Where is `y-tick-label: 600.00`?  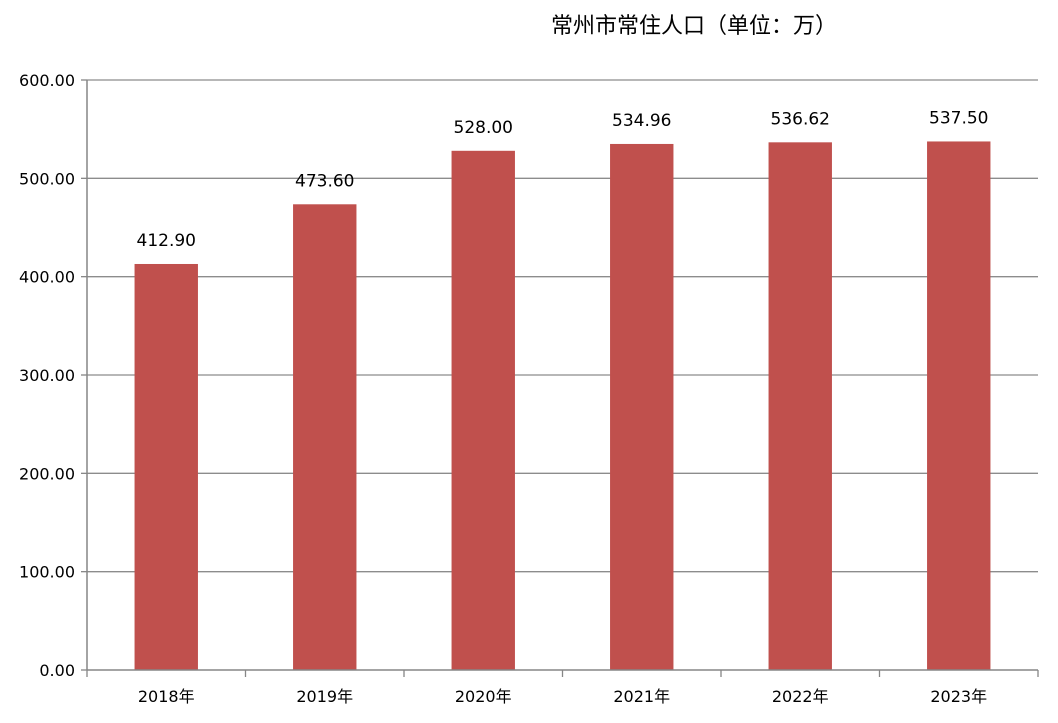 y-tick-label: 600.00 is located at coordinates (47, 80).